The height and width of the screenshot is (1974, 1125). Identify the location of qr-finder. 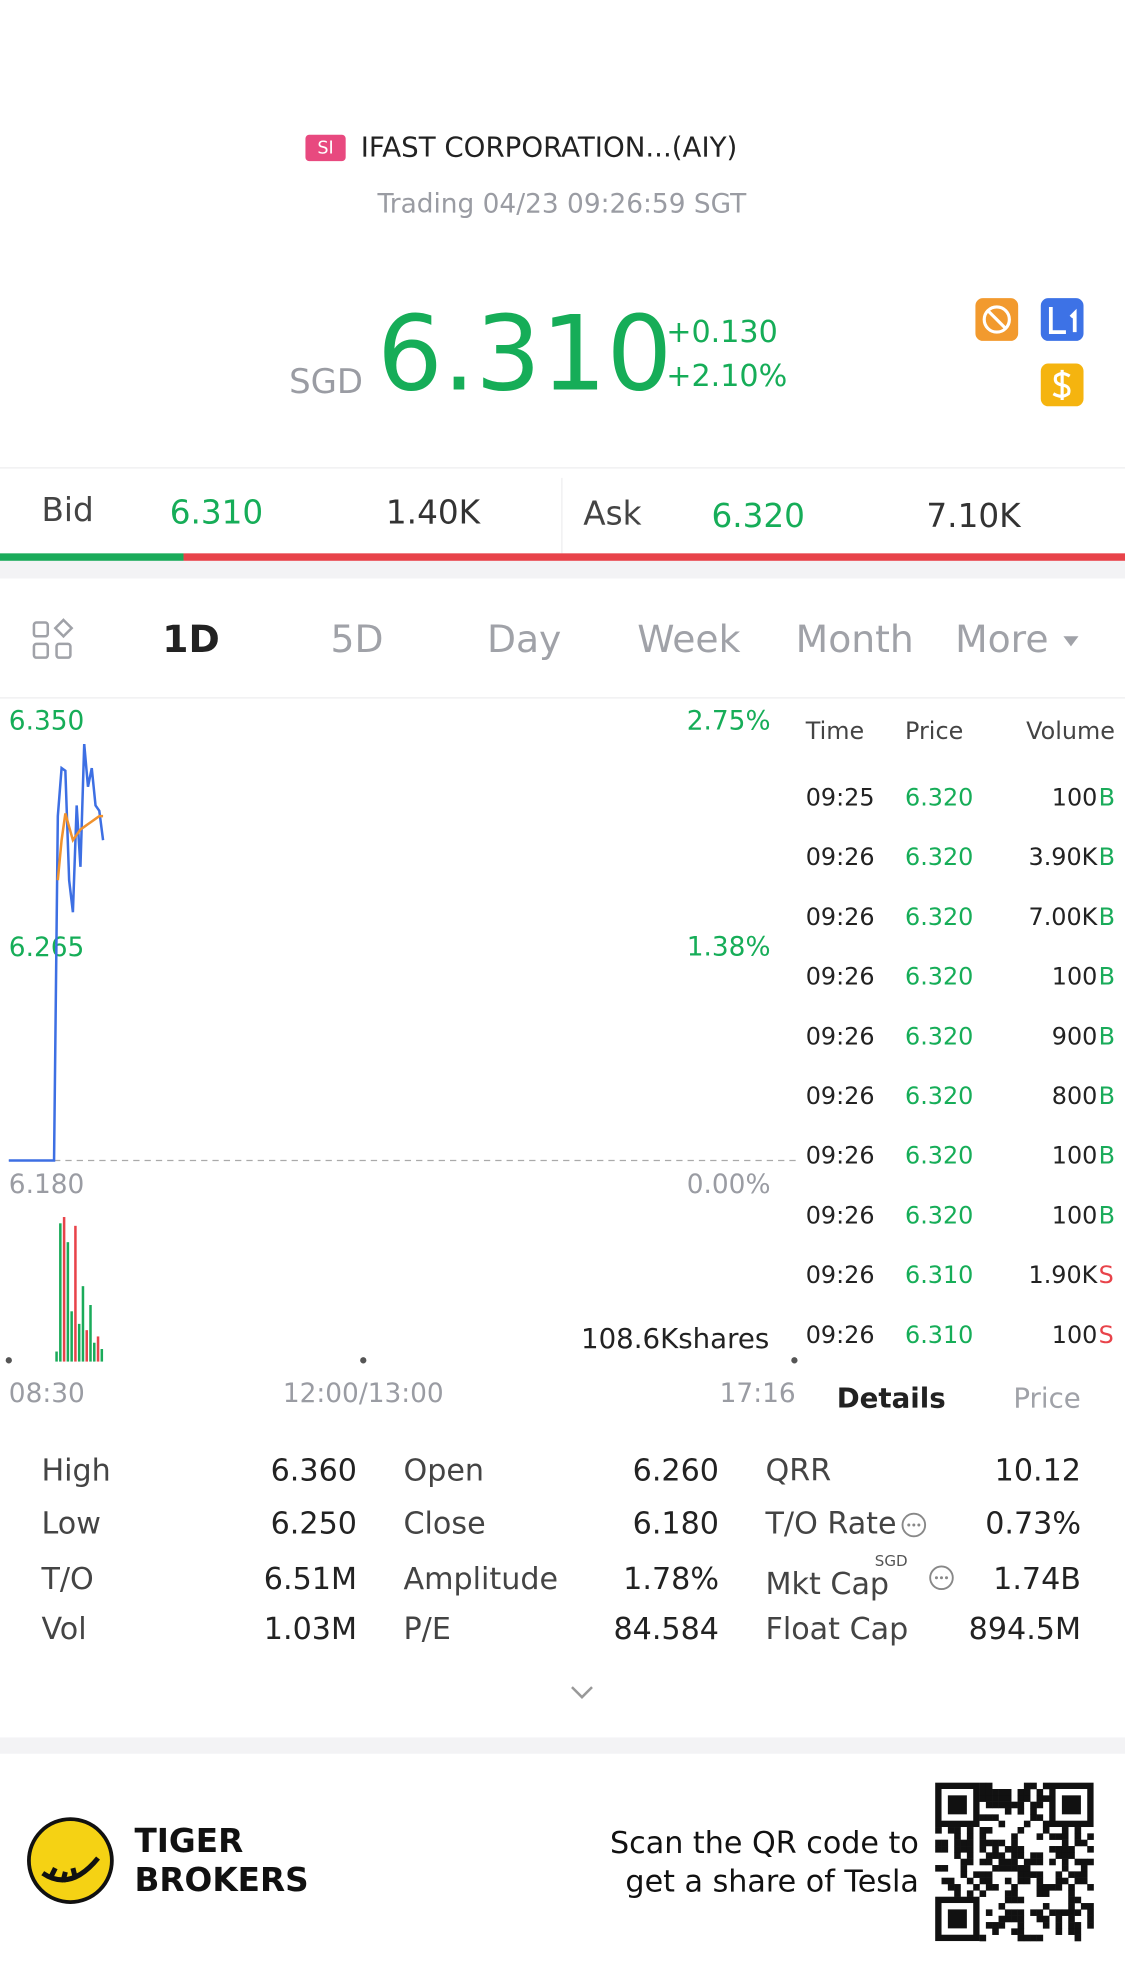
(957, 1805).